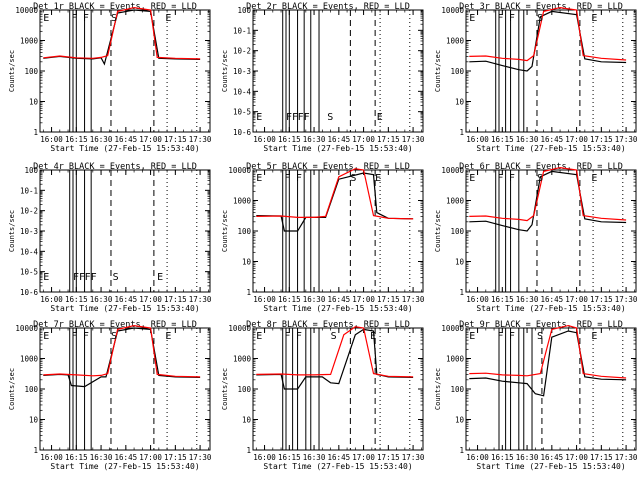 Image resolution: width=640 pixels, height=480 pixels. What do you see at coordinates (292, 117) in the screenshot?
I see `event-marker-label: FF` at bounding box center [292, 117].